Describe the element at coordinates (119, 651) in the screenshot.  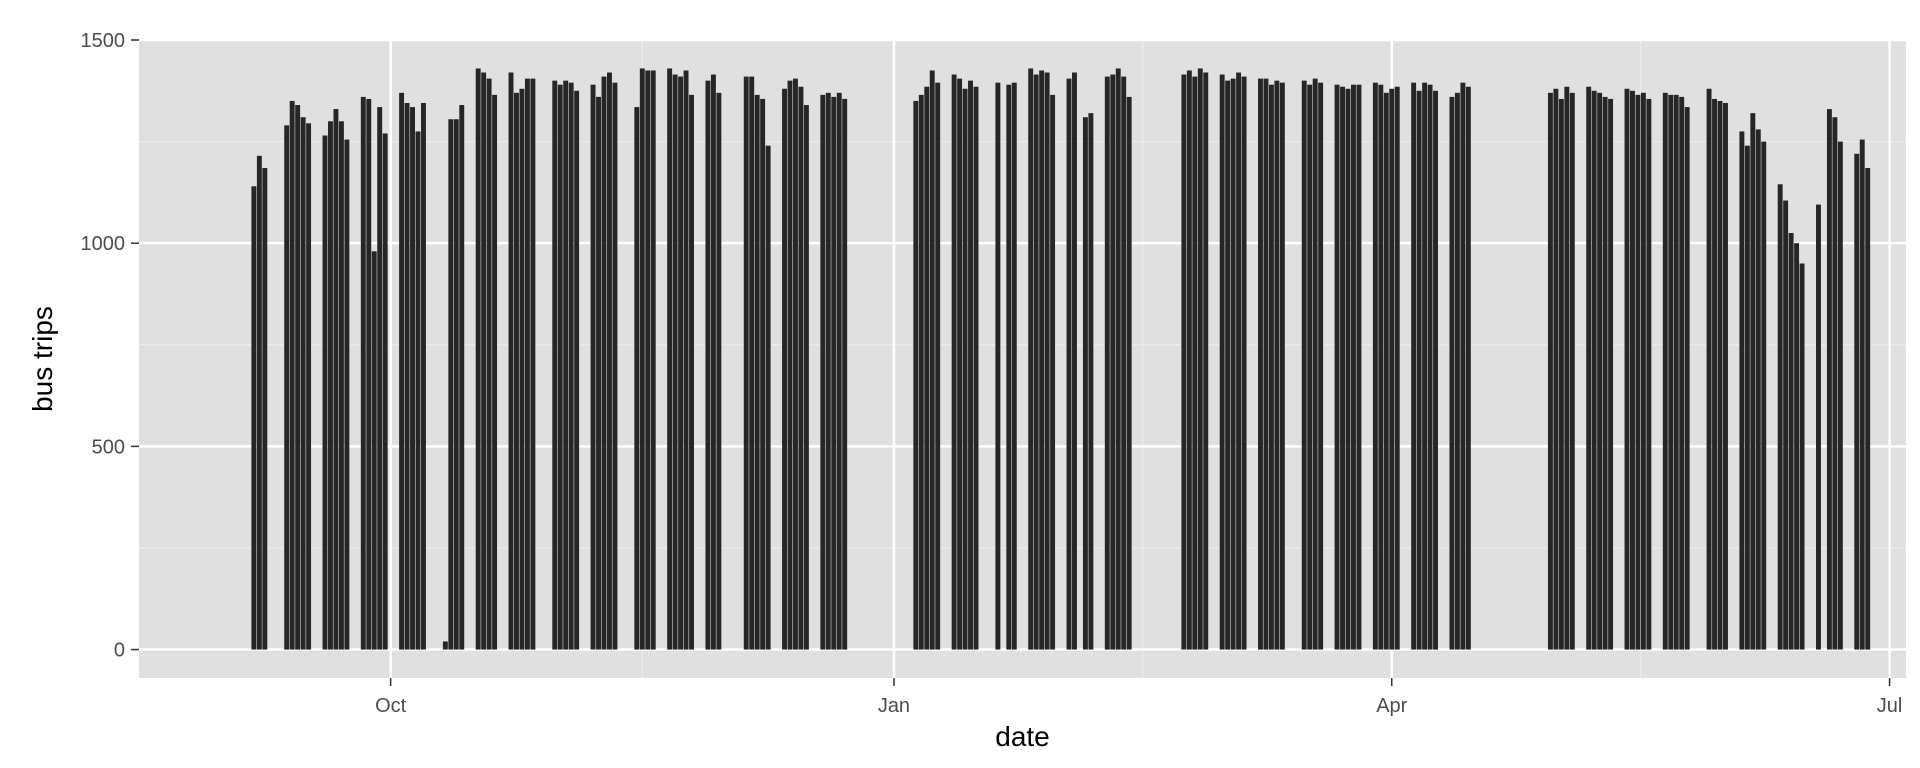
I see `y-tick-label: 0` at that location.